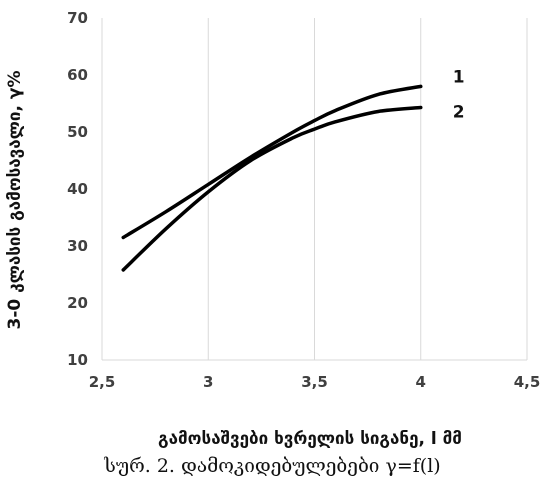  Describe the element at coordinates (77, 360) in the screenshot. I see `y-tick-label: 10` at that location.